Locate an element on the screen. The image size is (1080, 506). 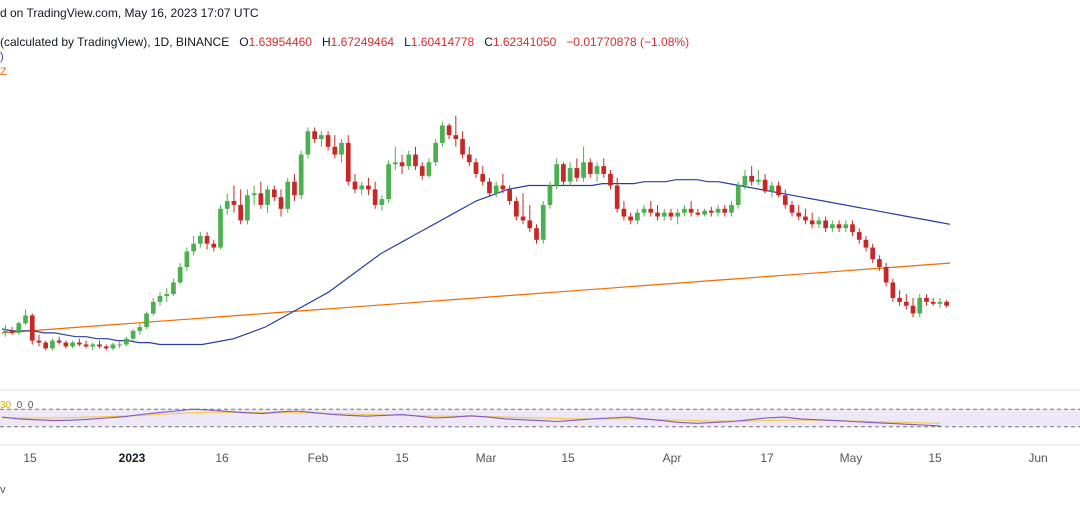
x-tick-label: Jun is located at coordinates (1037, 458).